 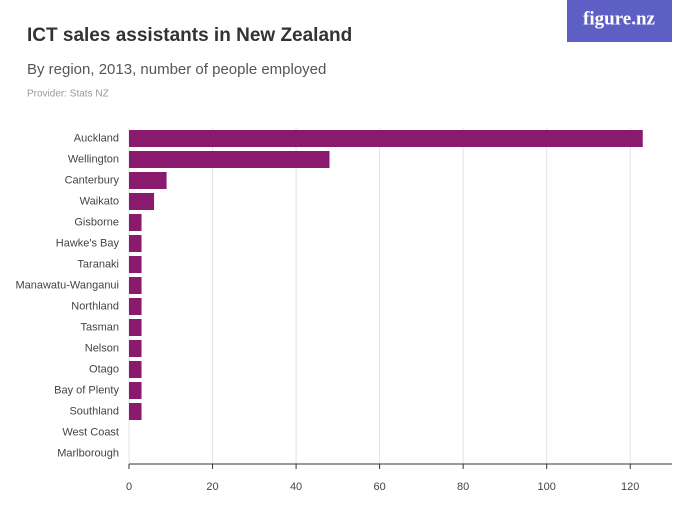 I want to click on y-tick-label: Wellington, so click(x=93, y=159).